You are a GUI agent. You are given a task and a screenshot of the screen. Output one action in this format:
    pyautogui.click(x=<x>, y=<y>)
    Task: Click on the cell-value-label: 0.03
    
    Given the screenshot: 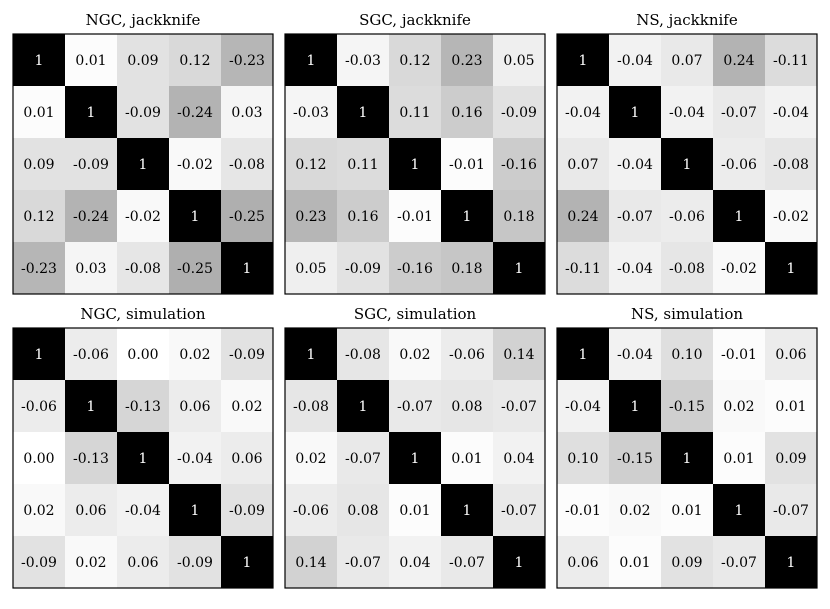 What is the action you would take?
    pyautogui.click(x=246, y=113)
    